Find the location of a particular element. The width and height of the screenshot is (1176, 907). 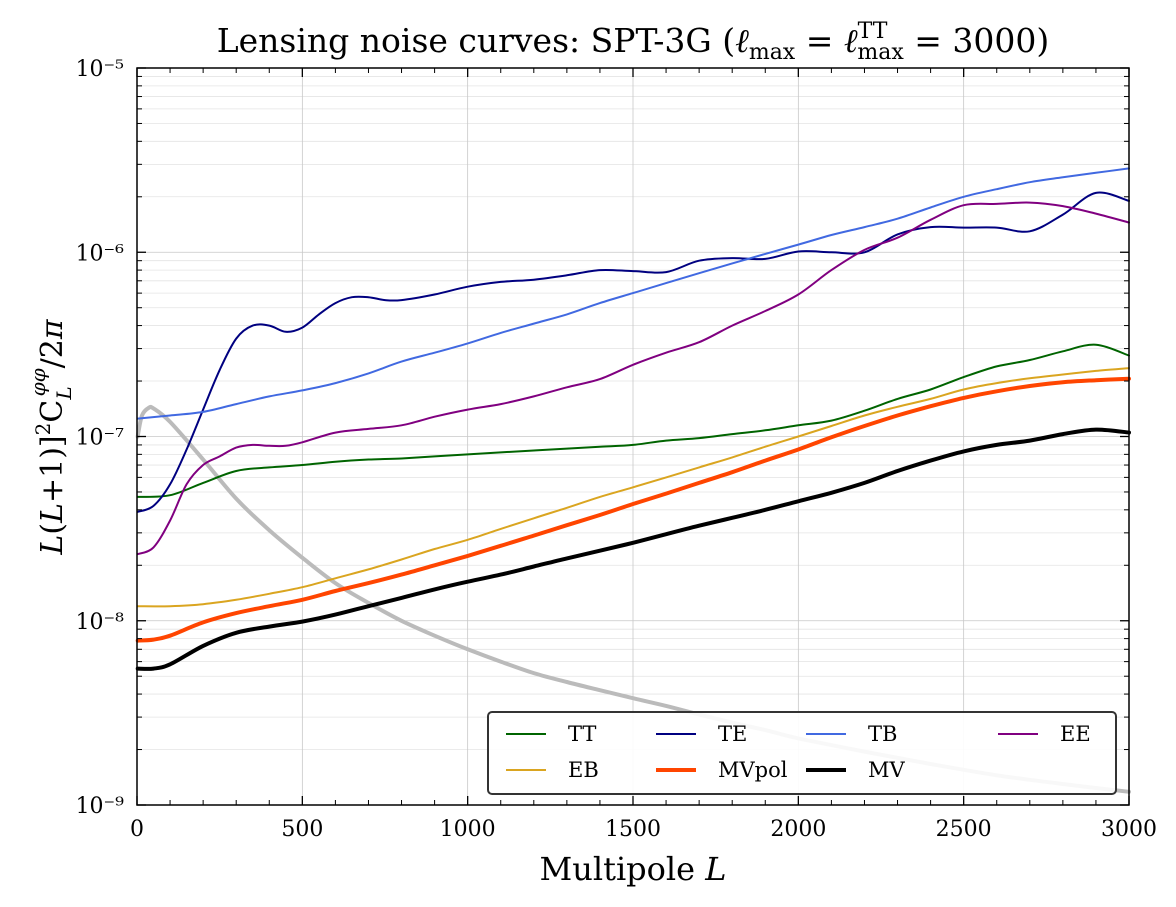

y-tick-label: 10⁻⁷ is located at coordinates (100, 438).